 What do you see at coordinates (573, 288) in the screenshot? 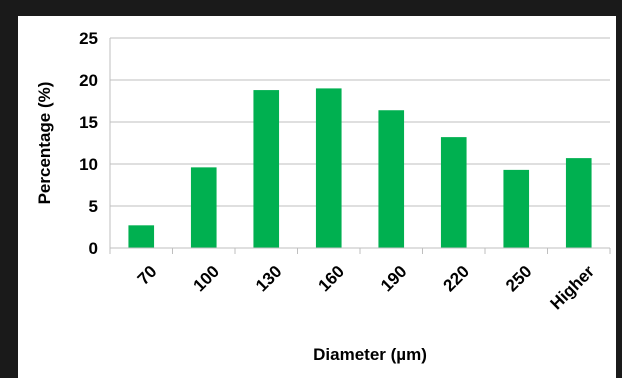
I see `x-tick-label: Higher` at bounding box center [573, 288].